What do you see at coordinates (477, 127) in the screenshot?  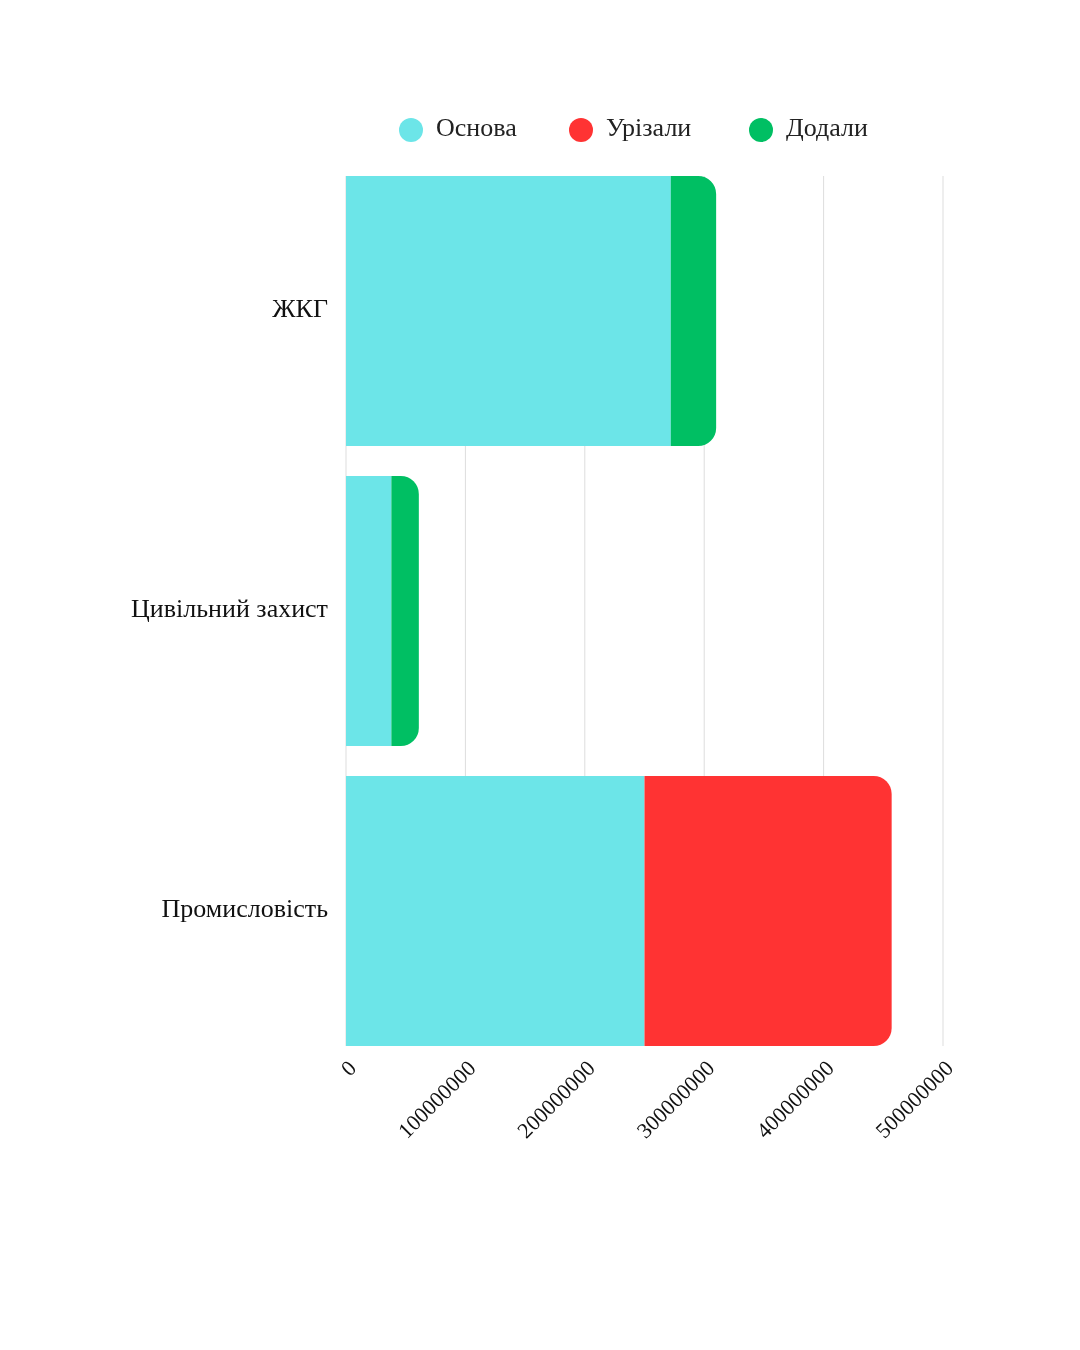 I see `legend-label: Основа` at bounding box center [477, 127].